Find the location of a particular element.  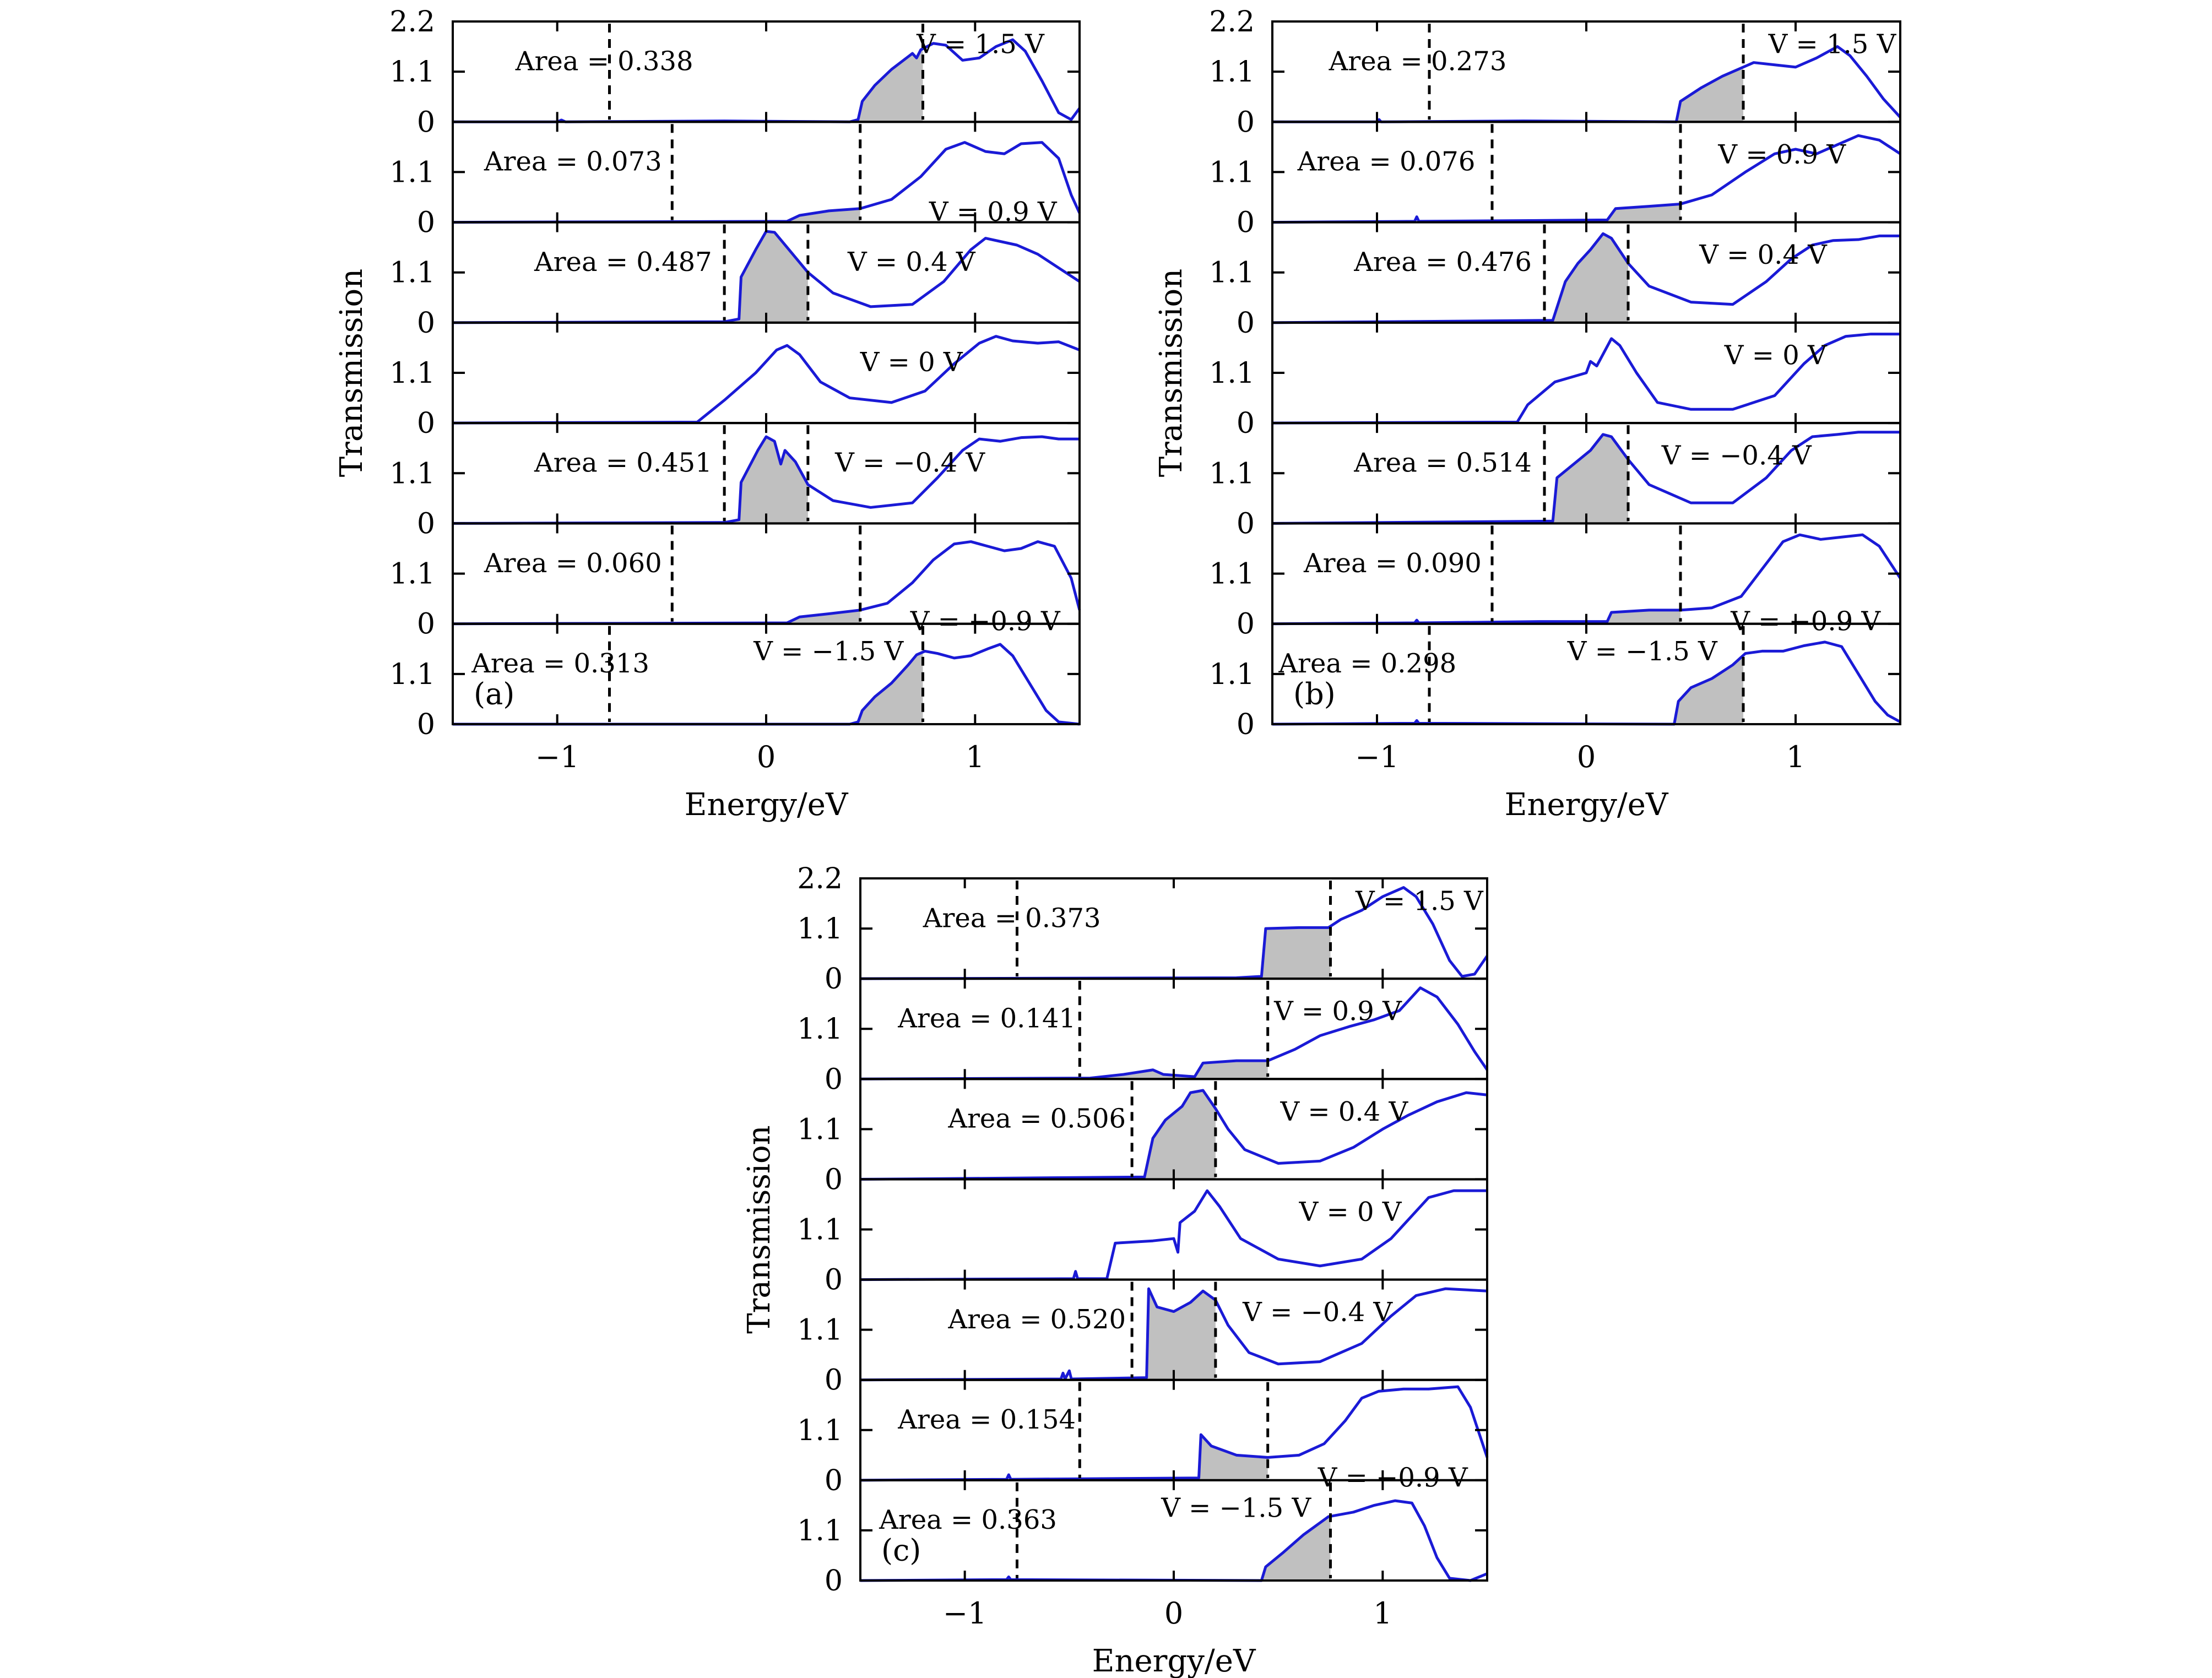

row-c-2: 0 1.1 Area = 0.506 V = 0.4 V is located at coordinates (1142, 1137).